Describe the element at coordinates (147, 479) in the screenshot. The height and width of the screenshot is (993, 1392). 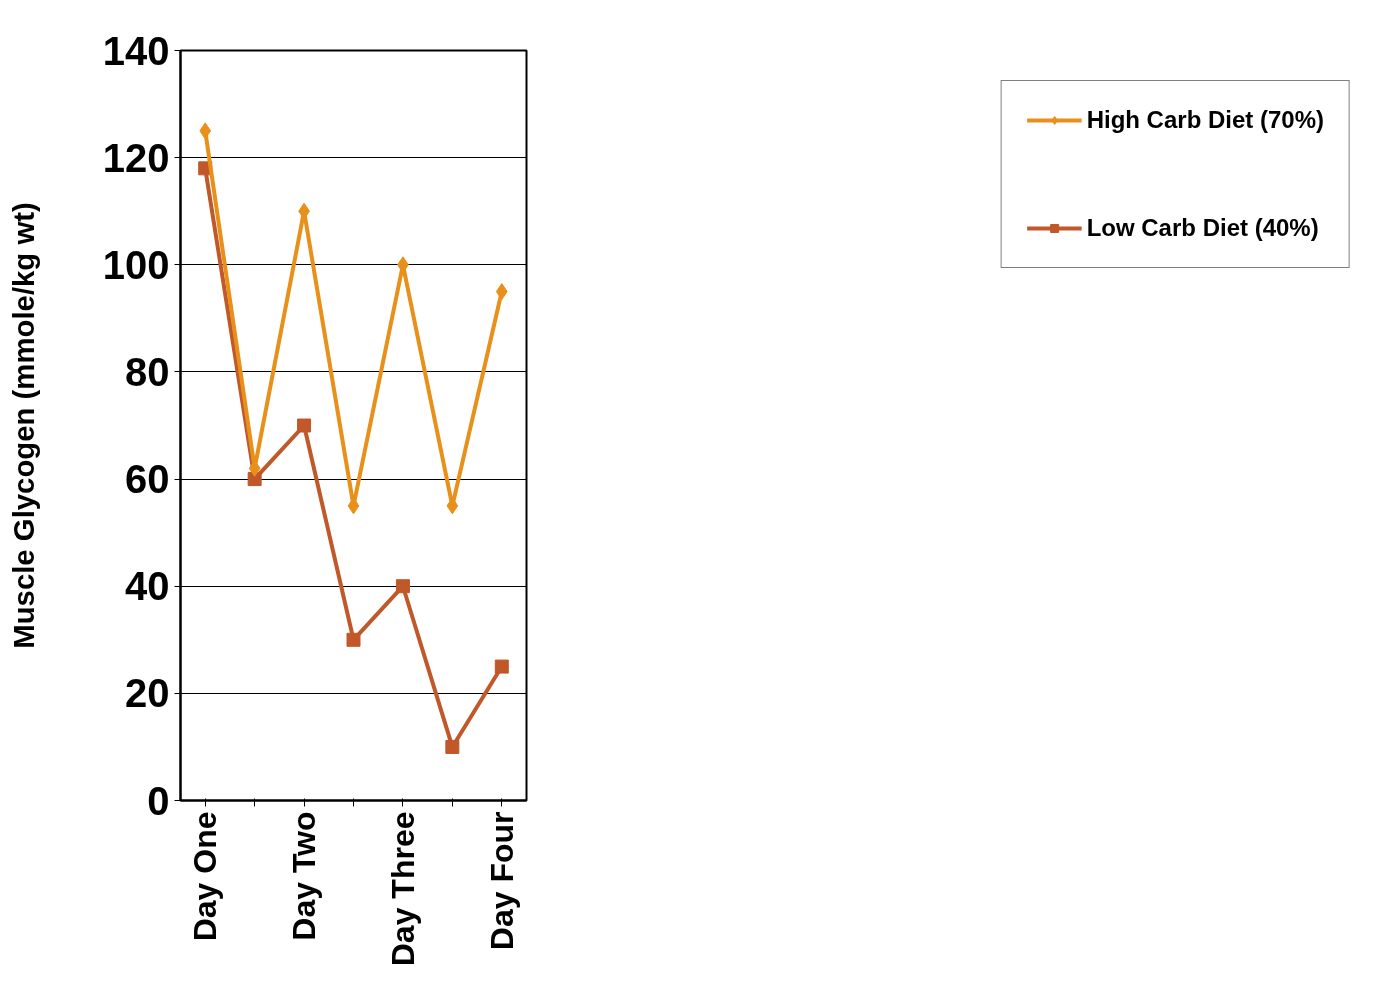
I see `y-tick-label: 60` at that location.